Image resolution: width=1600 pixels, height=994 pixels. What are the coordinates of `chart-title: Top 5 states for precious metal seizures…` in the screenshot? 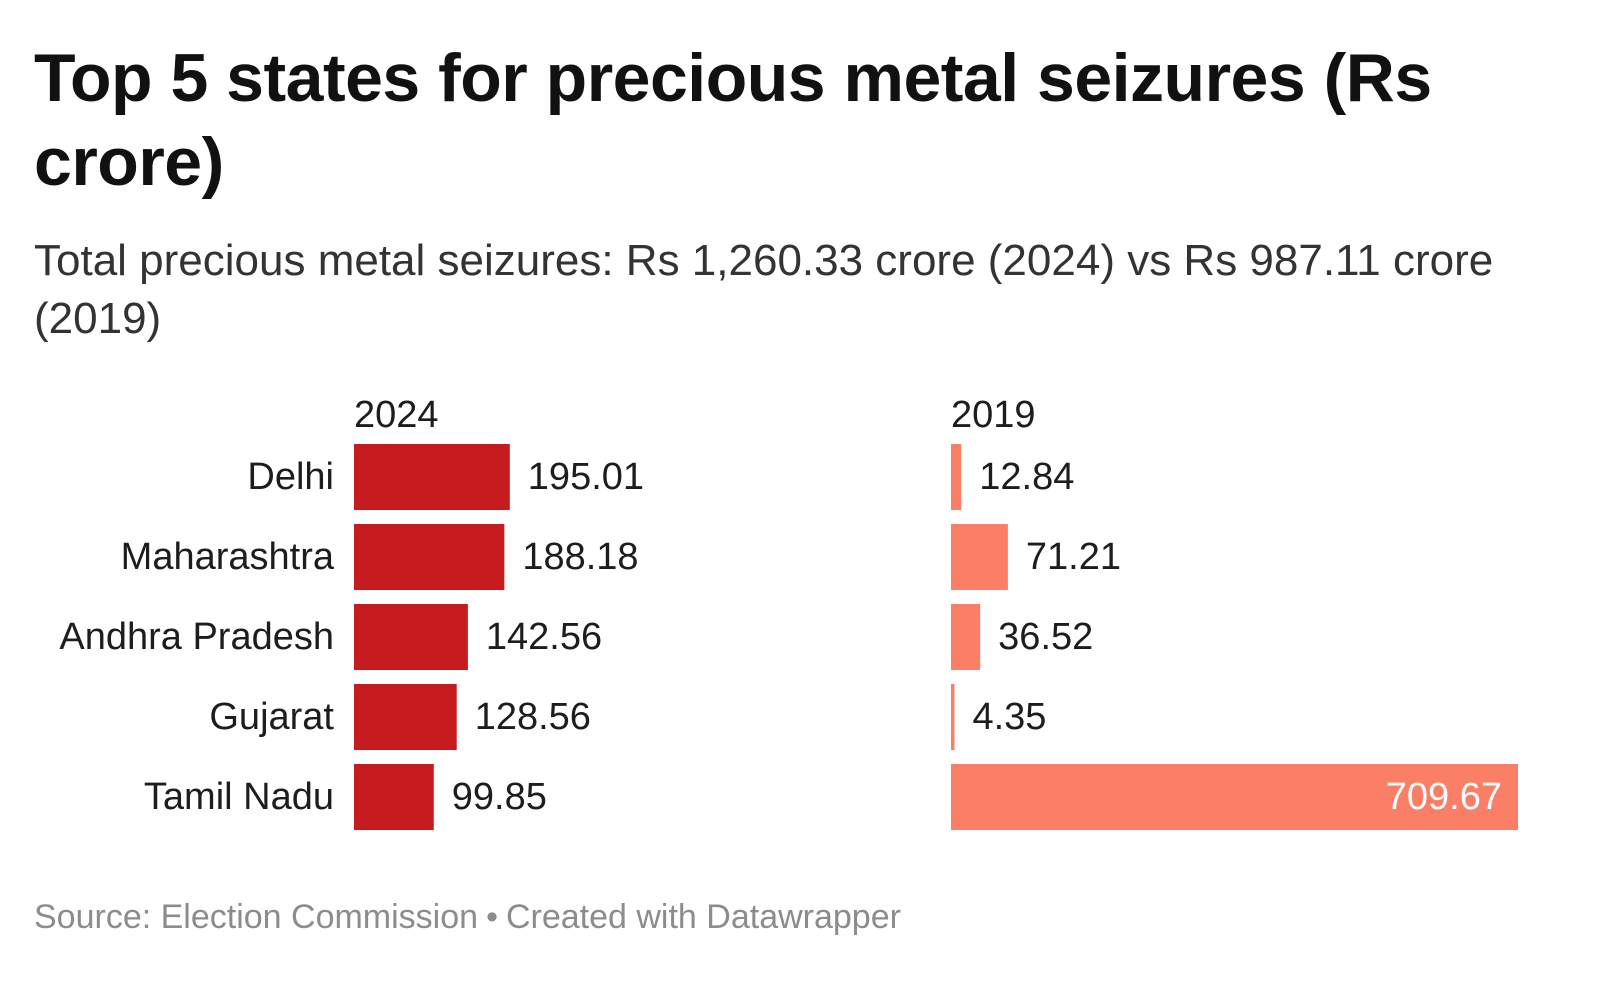 It's located at (733, 120).